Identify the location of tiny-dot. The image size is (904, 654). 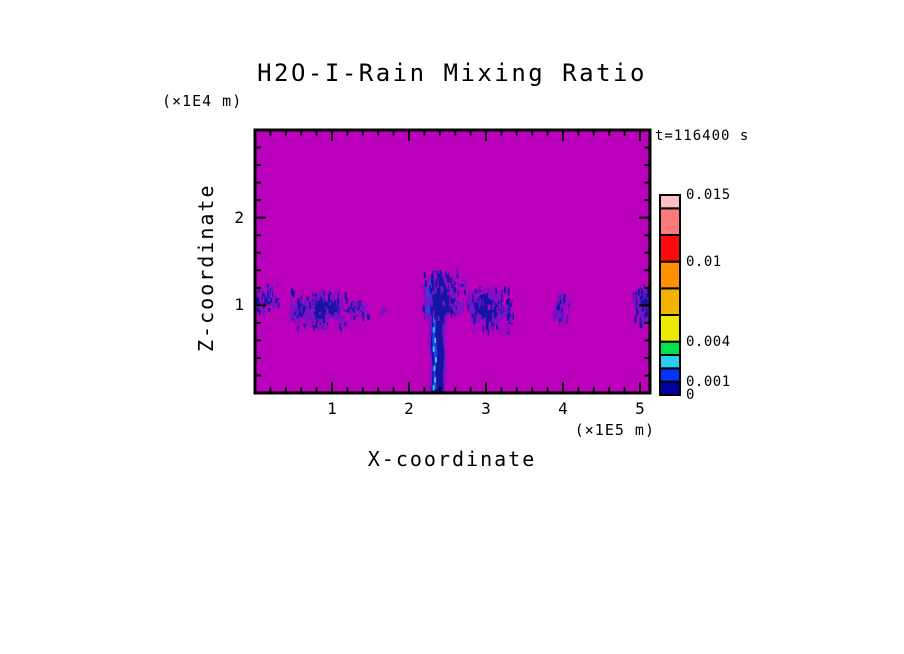
(383, 310).